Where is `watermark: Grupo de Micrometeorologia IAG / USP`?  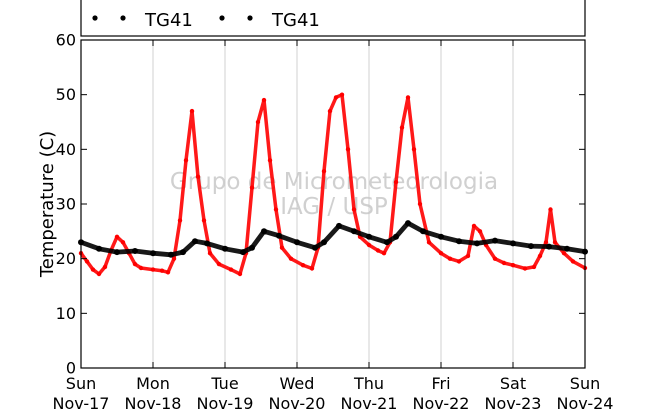
watermark: Grupo de Micrometeorologia IAG / USP is located at coordinates (334, 194).